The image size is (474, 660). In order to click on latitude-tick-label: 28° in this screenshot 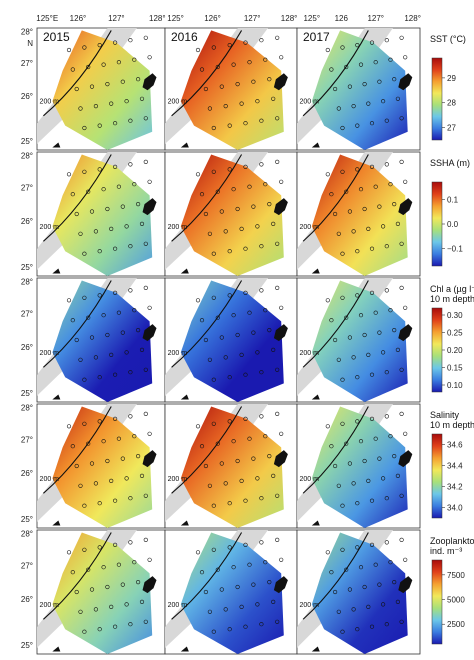, I will do `click(27, 533)`.